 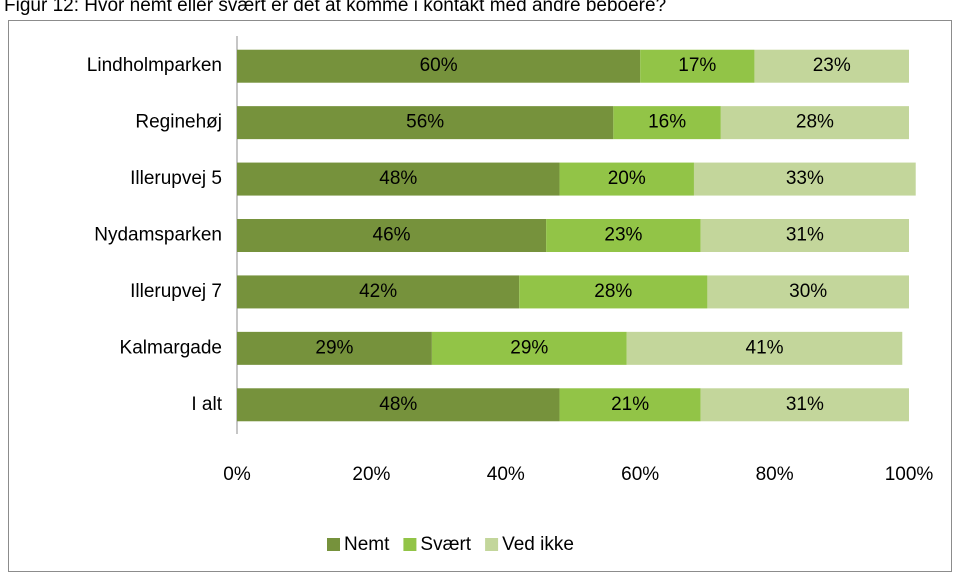 What do you see at coordinates (178, 122) in the screenshot?
I see `y-tick-label: Reginehøj` at bounding box center [178, 122].